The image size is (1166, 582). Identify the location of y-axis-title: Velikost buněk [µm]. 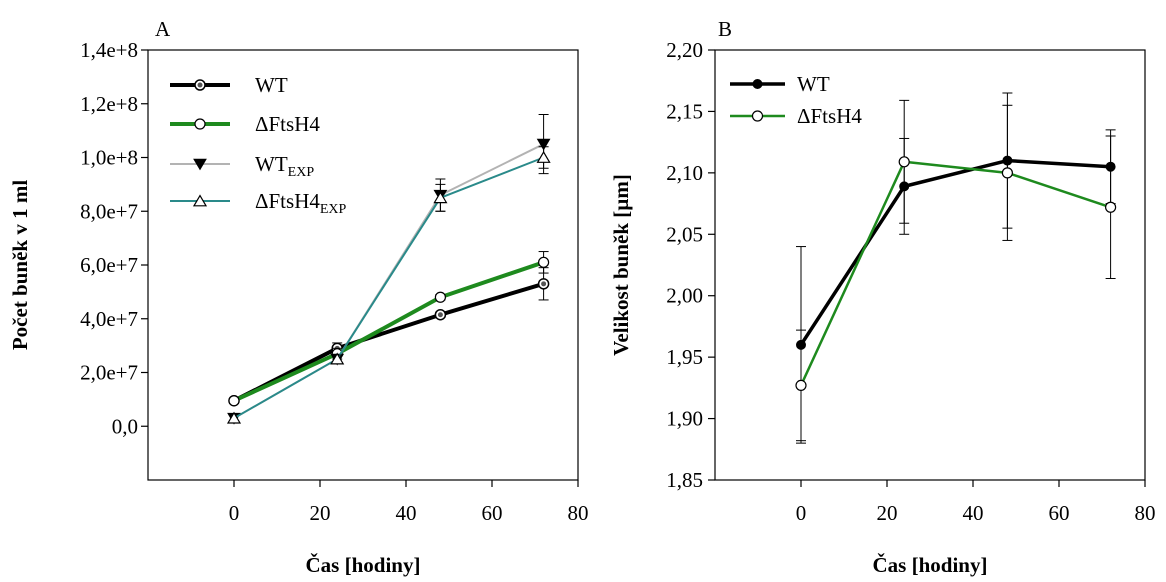
(621, 265).